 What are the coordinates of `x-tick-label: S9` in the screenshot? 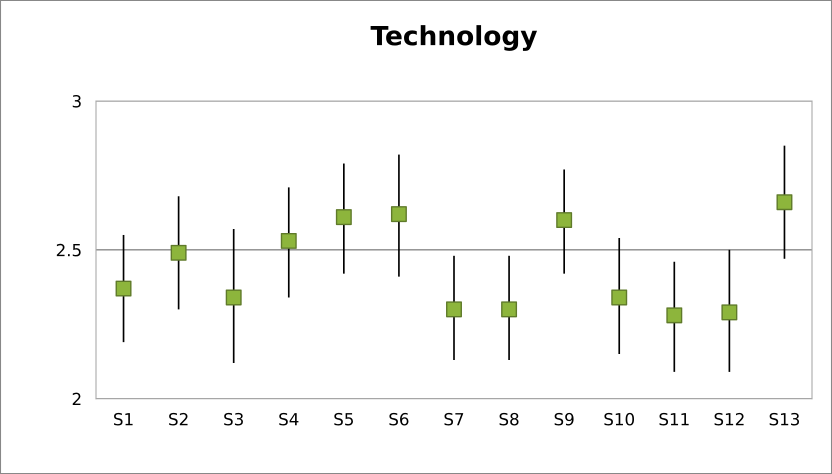 It's located at (564, 419).